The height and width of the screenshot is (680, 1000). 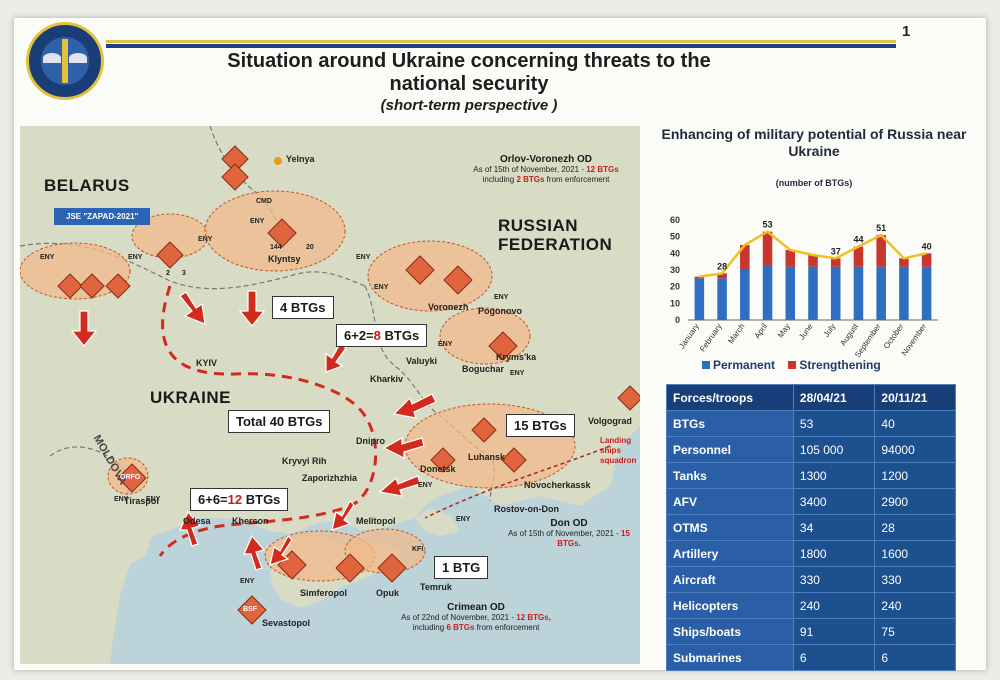 What do you see at coordinates (557, 485) in the screenshot?
I see `city-novocherkassk: Novocherkassk` at bounding box center [557, 485].